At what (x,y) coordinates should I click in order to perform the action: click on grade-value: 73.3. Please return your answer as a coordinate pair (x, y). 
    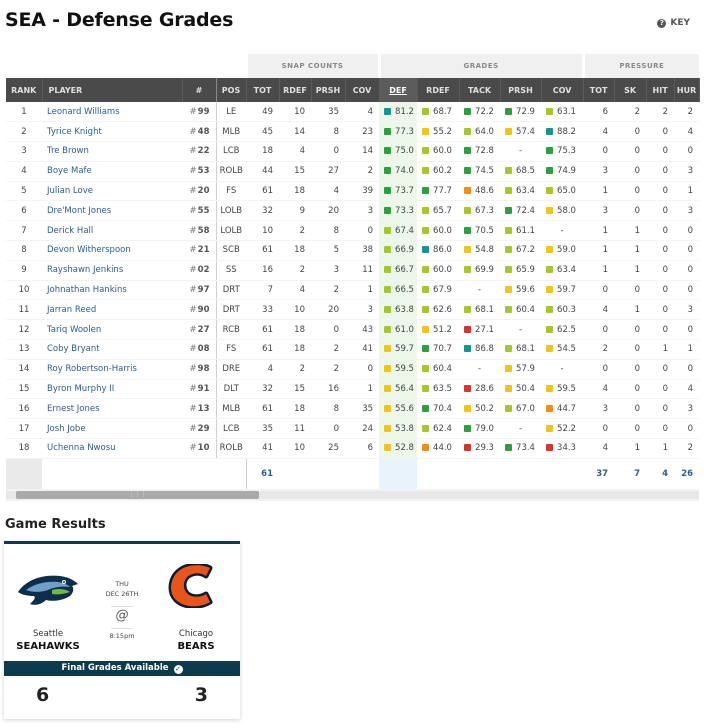
    Looking at the image, I should click on (404, 210).